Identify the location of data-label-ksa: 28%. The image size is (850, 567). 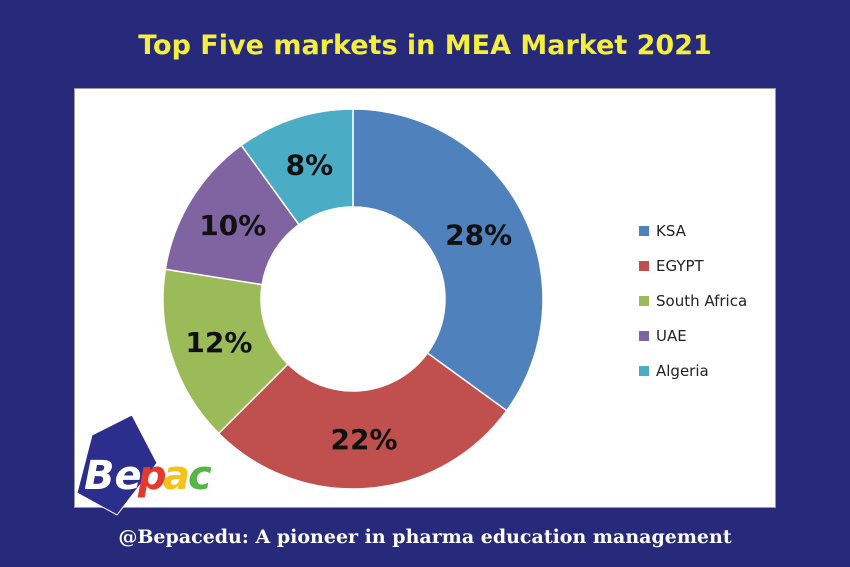
(478, 234).